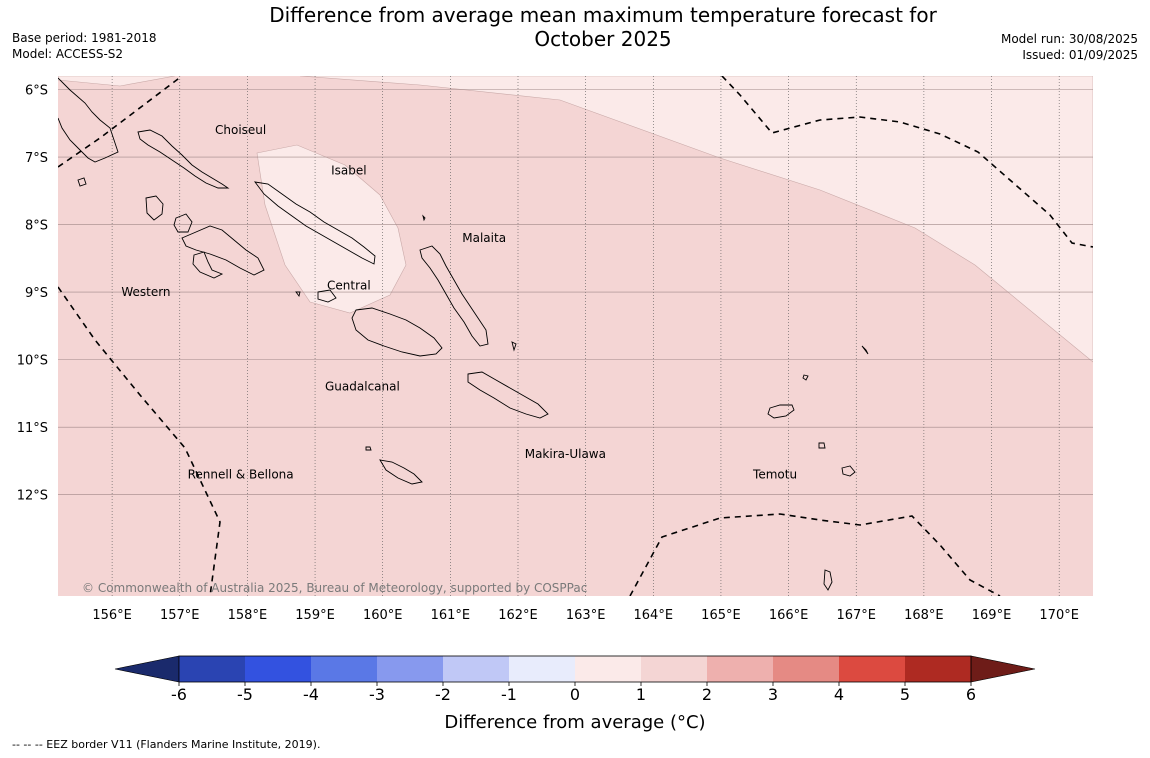 Image resolution: width=1150 pixels, height=758 pixels. I want to click on eez-south-east, so click(815, 554).